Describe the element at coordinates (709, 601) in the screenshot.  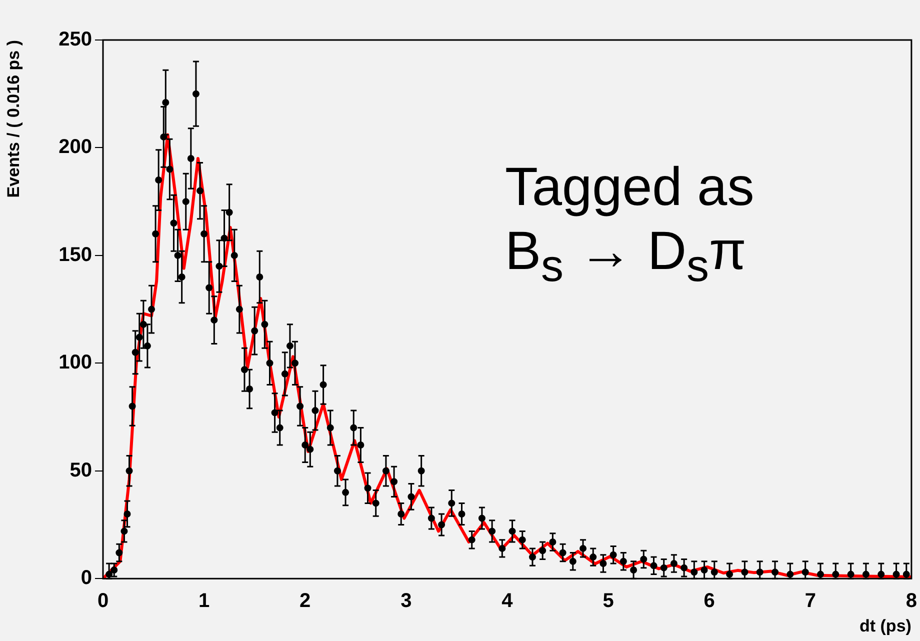
I see `x-tick-label: 6` at that location.